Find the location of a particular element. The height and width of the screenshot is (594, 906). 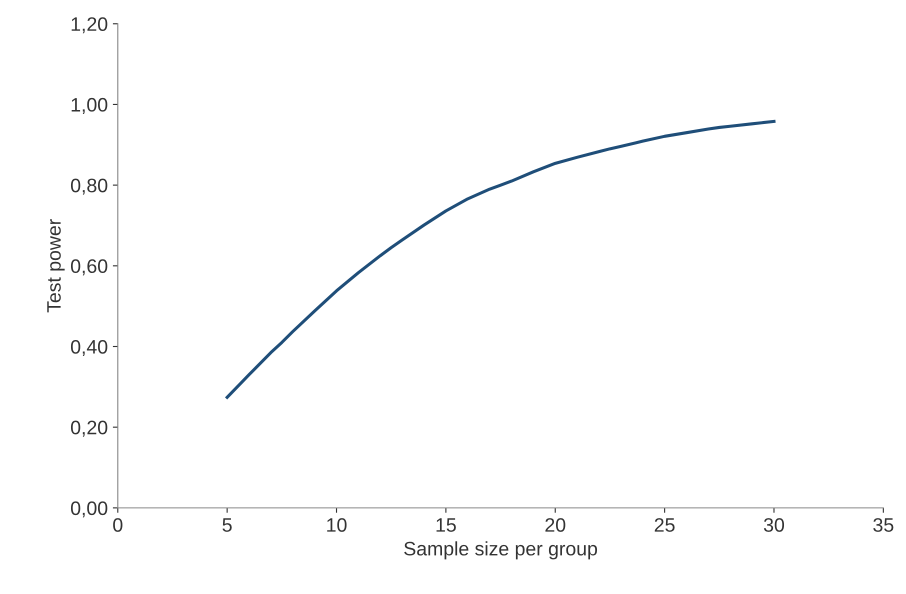

y-tick-label: 0,20 is located at coordinates (89, 428).